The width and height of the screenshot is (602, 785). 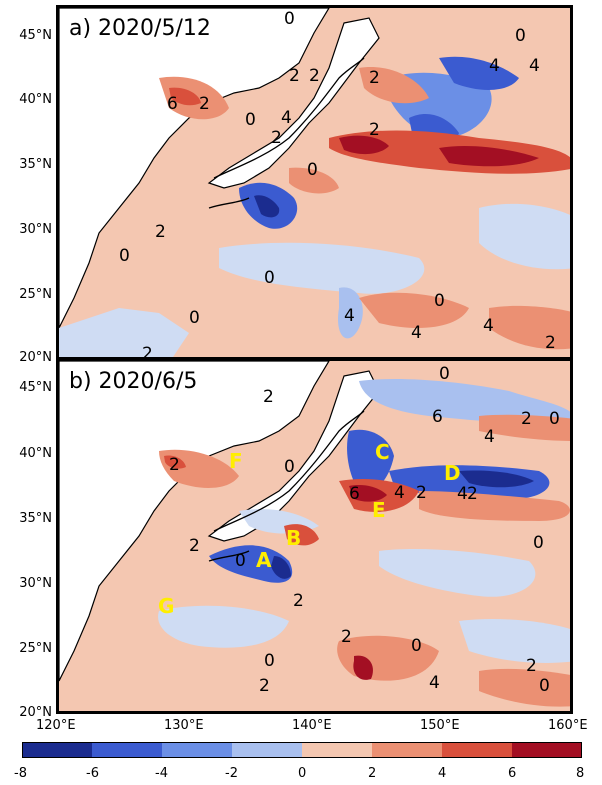 What do you see at coordinates (161, 773) in the screenshot?
I see `colorbar-tick: -4` at bounding box center [161, 773].